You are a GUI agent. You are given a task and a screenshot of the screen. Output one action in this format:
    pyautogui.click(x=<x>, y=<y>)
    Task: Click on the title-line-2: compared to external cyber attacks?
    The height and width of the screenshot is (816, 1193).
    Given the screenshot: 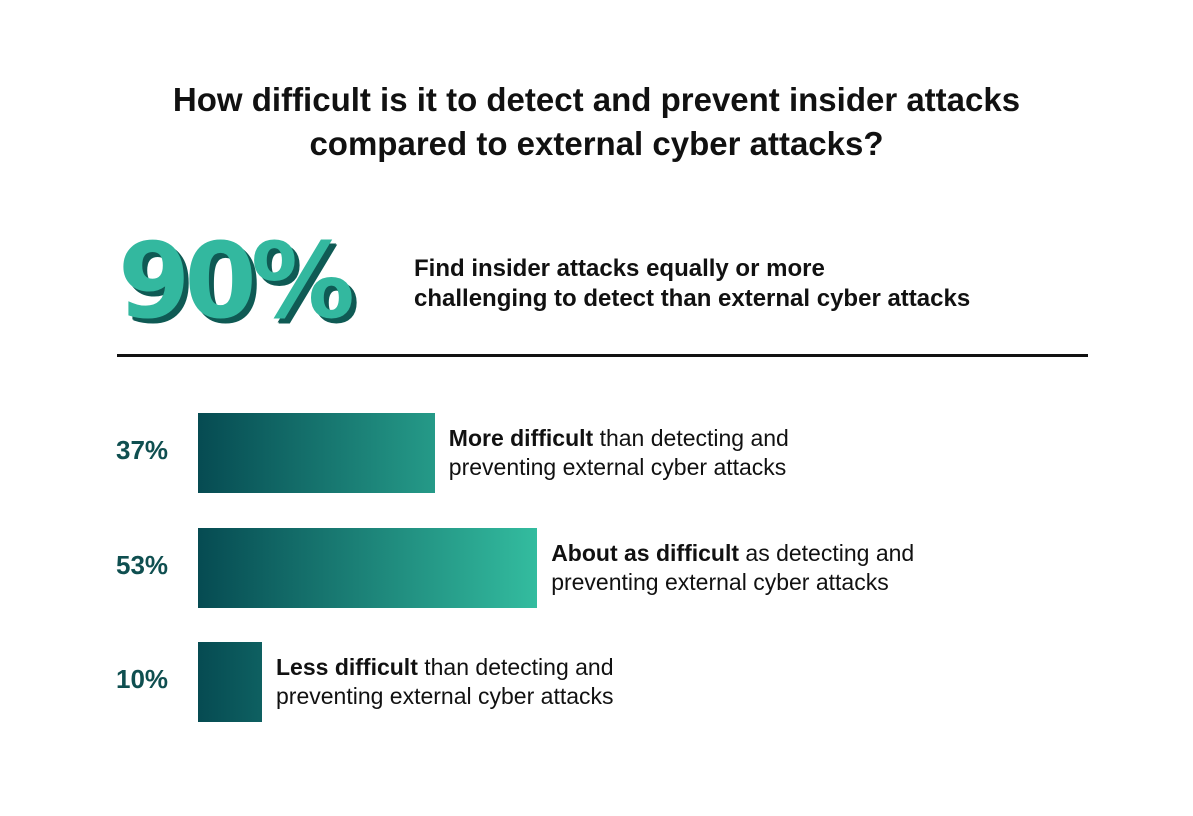 What is the action you would take?
    pyautogui.click(x=596, y=143)
    